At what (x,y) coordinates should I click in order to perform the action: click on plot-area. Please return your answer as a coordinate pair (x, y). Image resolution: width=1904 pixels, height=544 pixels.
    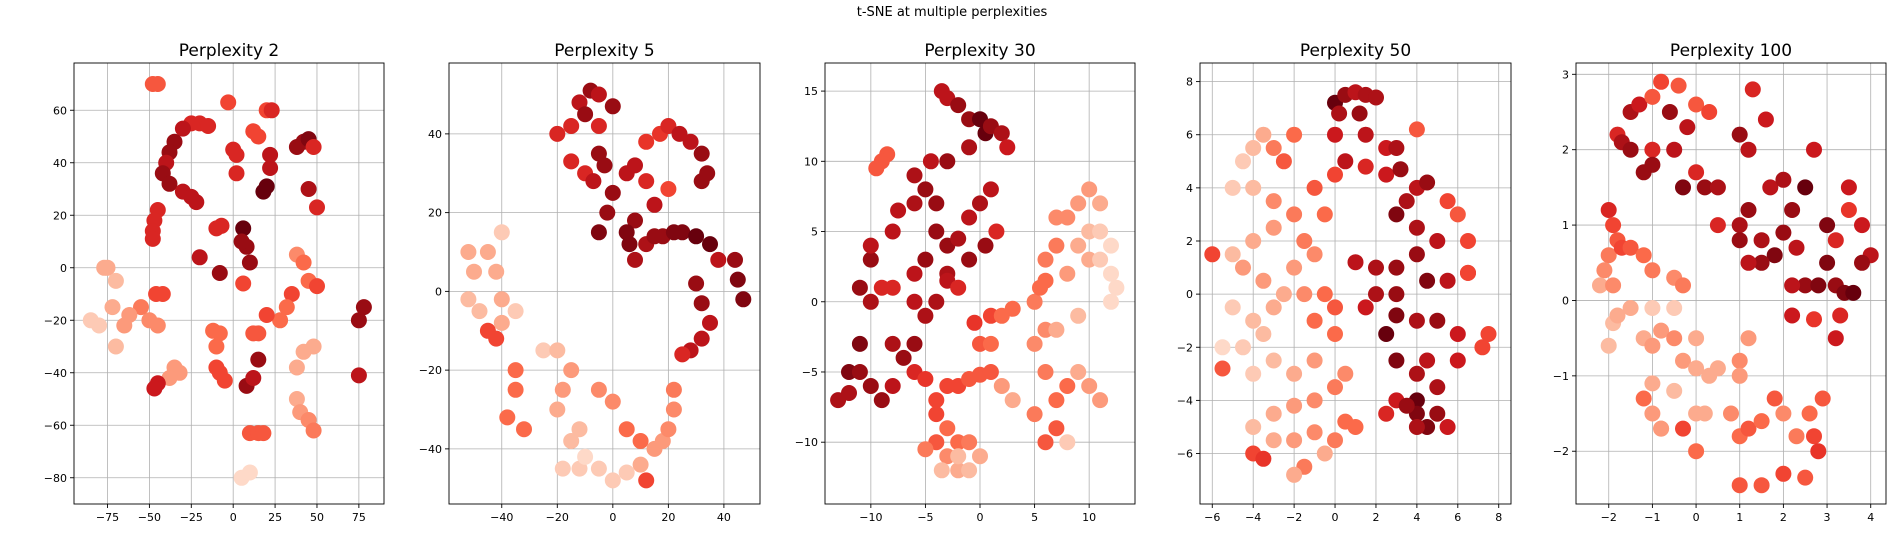
    Looking at the image, I should click on (229, 283).